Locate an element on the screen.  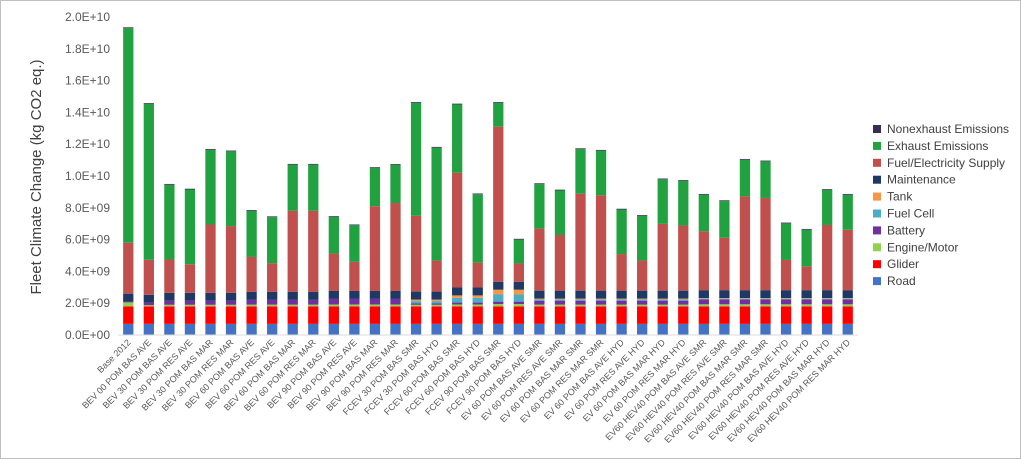
legend-label: Glider is located at coordinates (903, 264).